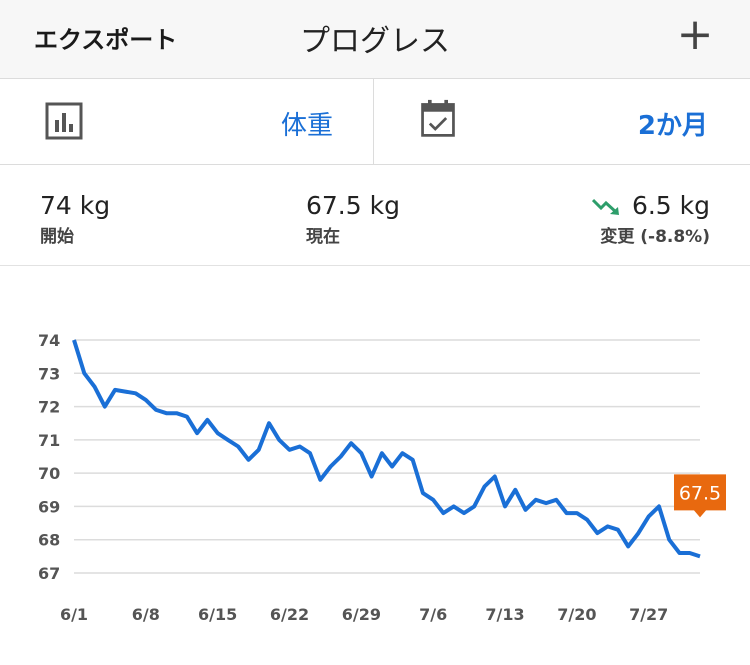 This screenshot has width=750, height=665. Describe the element at coordinates (361, 614) in the screenshot. I see `x-tick-label: 6/29` at that location.